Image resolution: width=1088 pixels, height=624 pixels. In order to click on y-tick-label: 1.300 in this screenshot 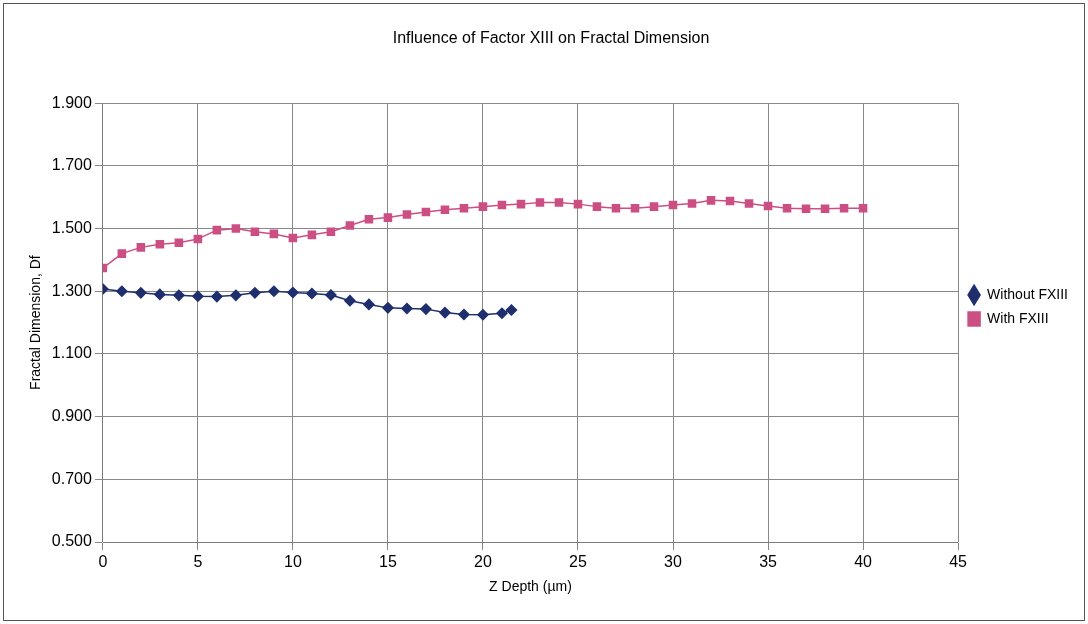, I will do `click(71, 290)`.